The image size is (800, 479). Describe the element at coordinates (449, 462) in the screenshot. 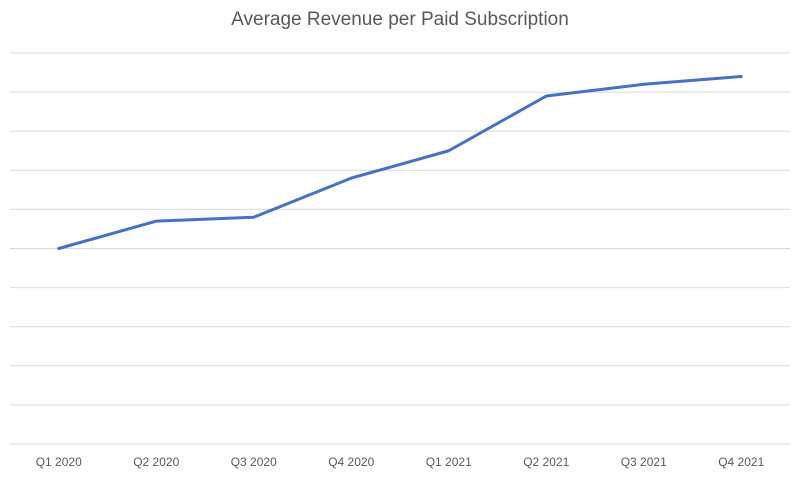

I see `x-tick-label: Q1 2021` at that location.